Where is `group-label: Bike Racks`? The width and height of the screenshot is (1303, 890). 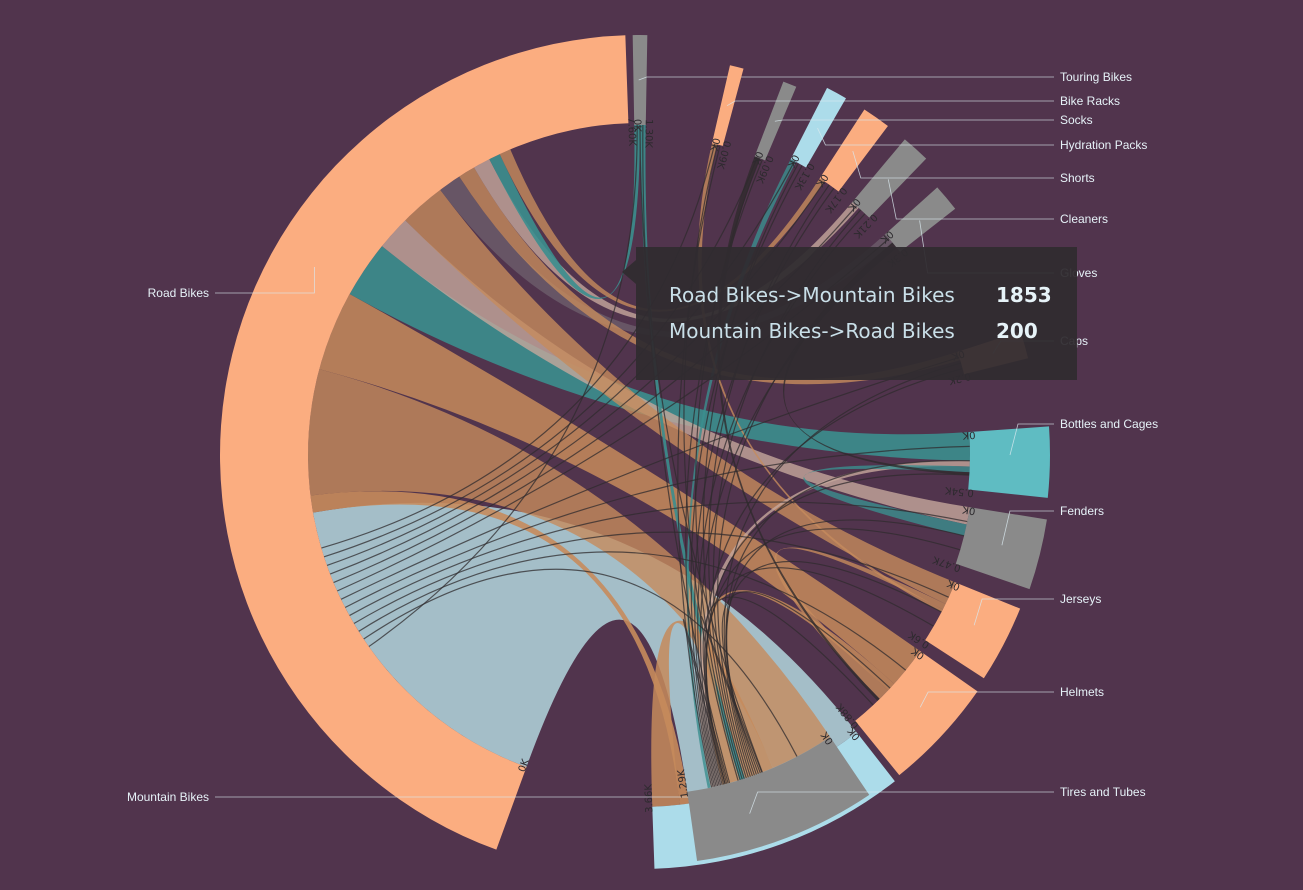
group-label: Bike Racks is located at coordinates (1090, 101).